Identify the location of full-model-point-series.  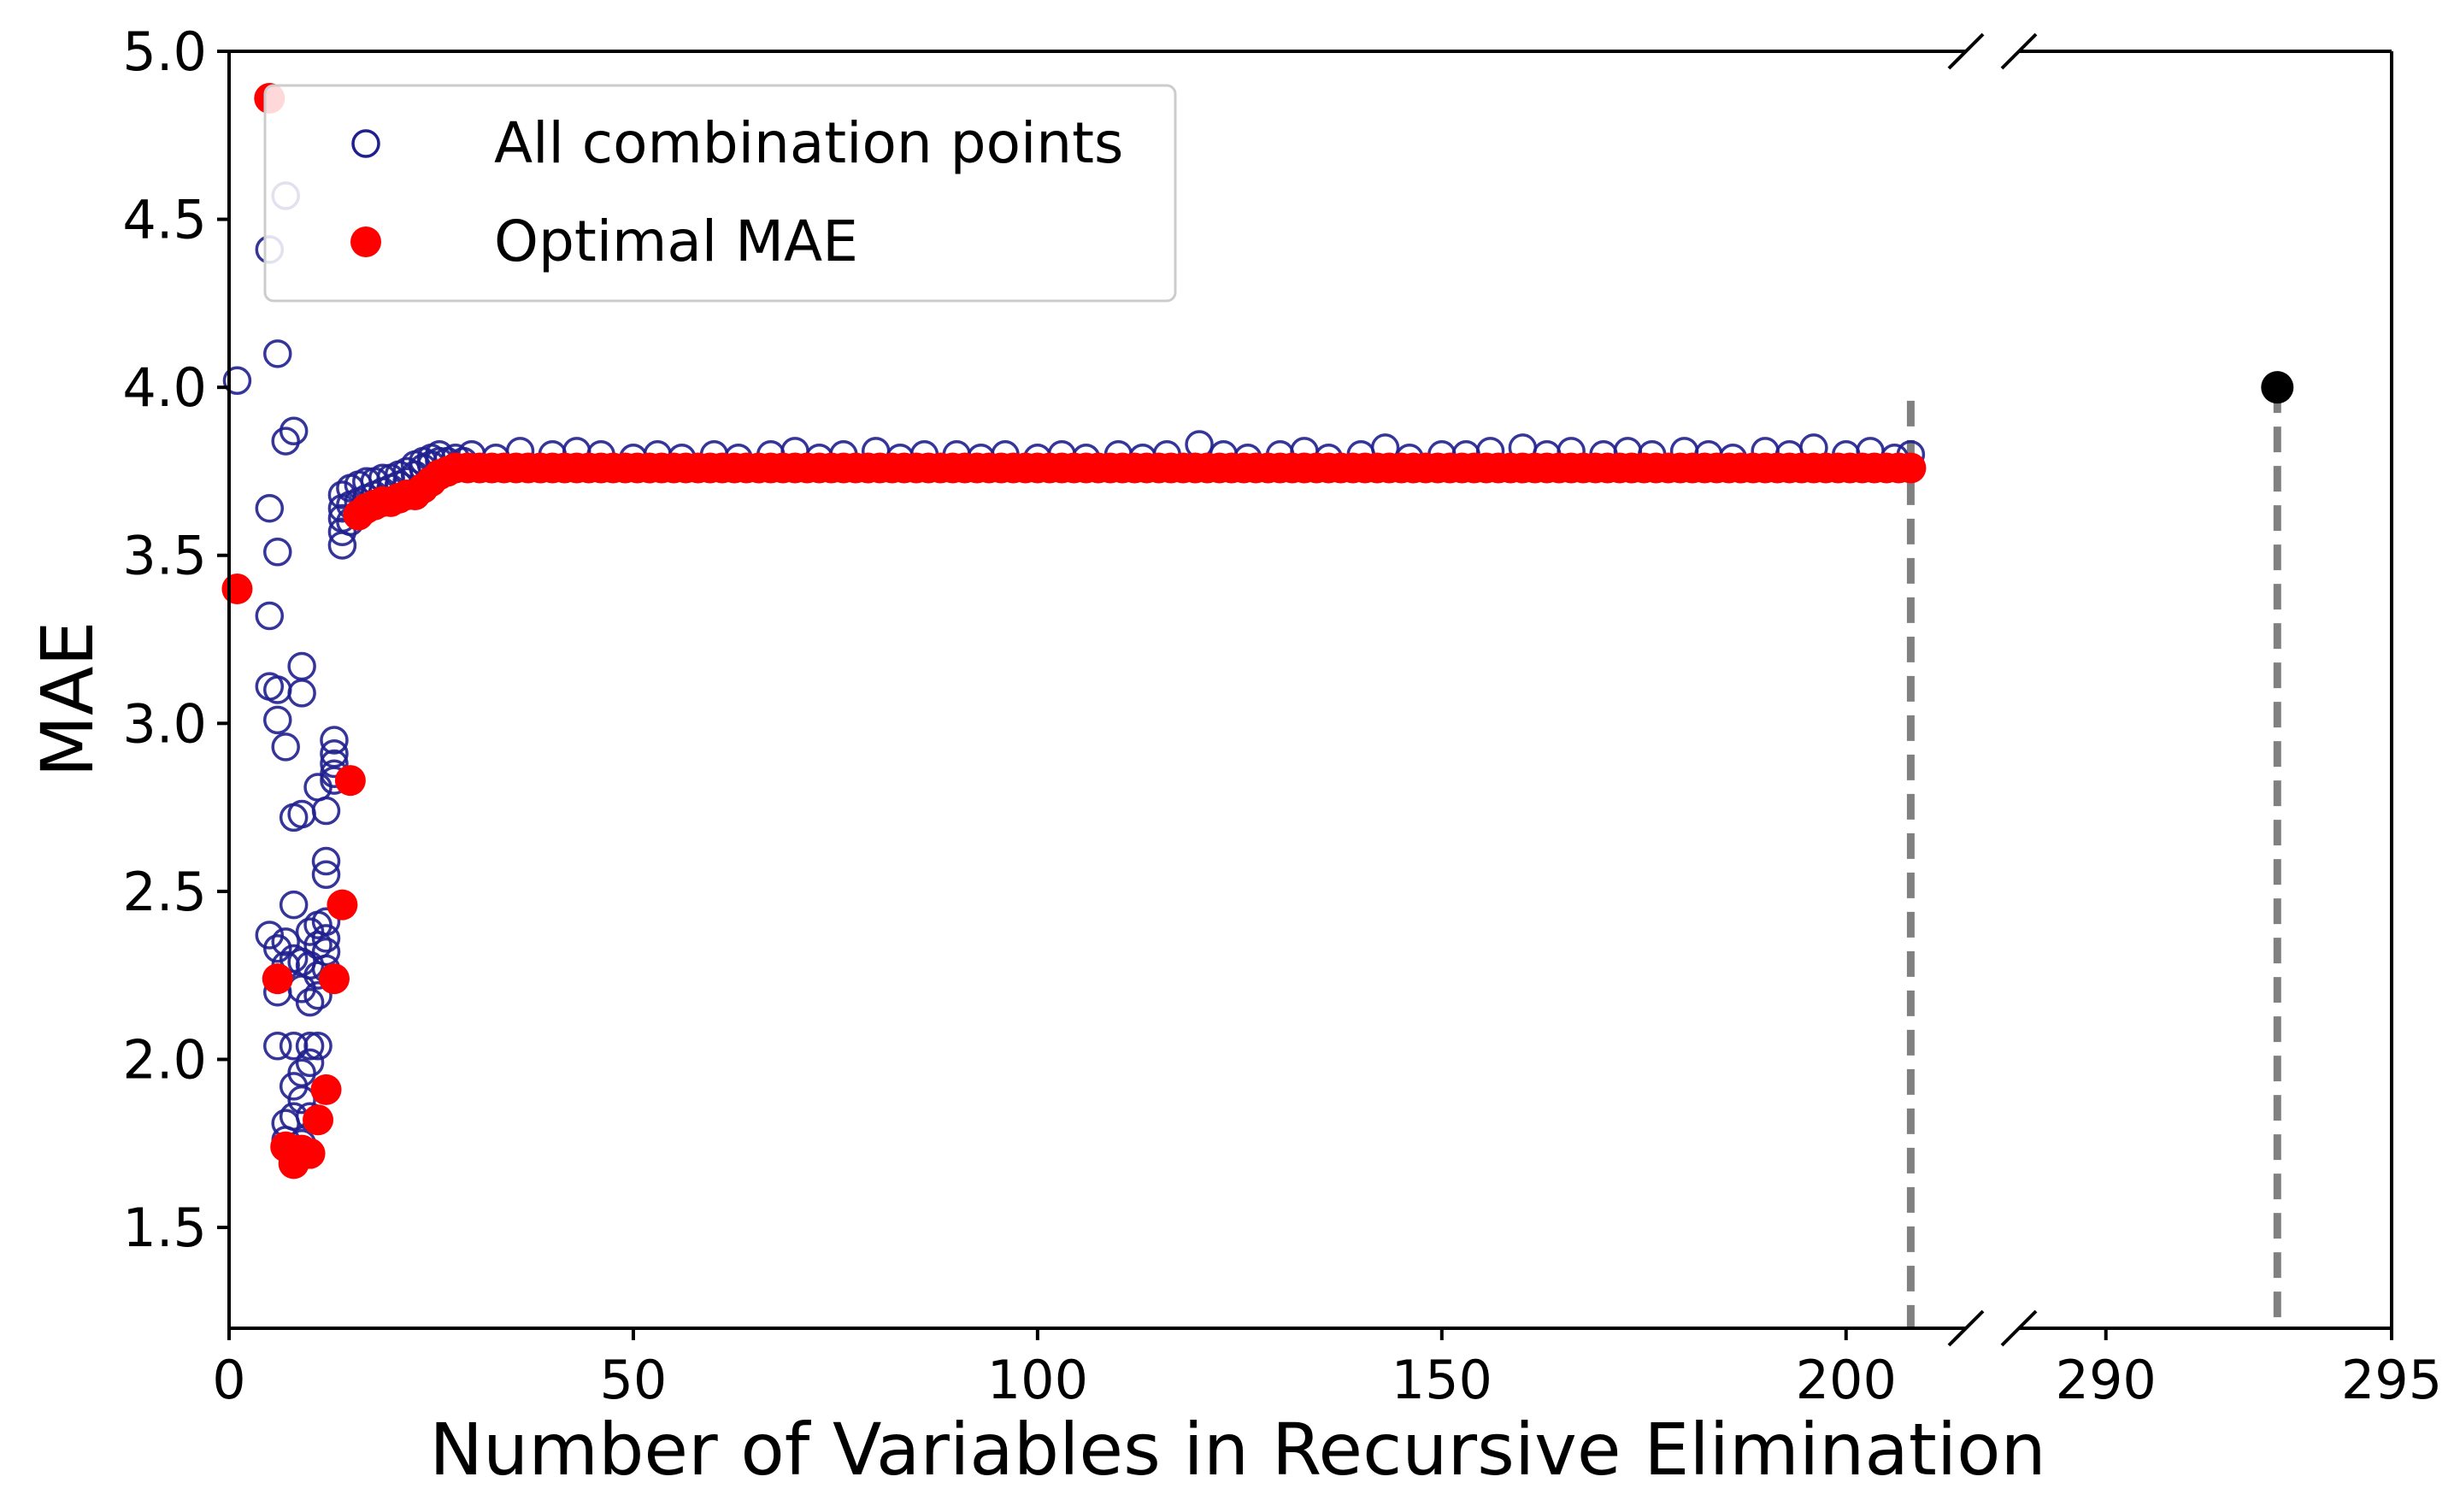
(2277, 387).